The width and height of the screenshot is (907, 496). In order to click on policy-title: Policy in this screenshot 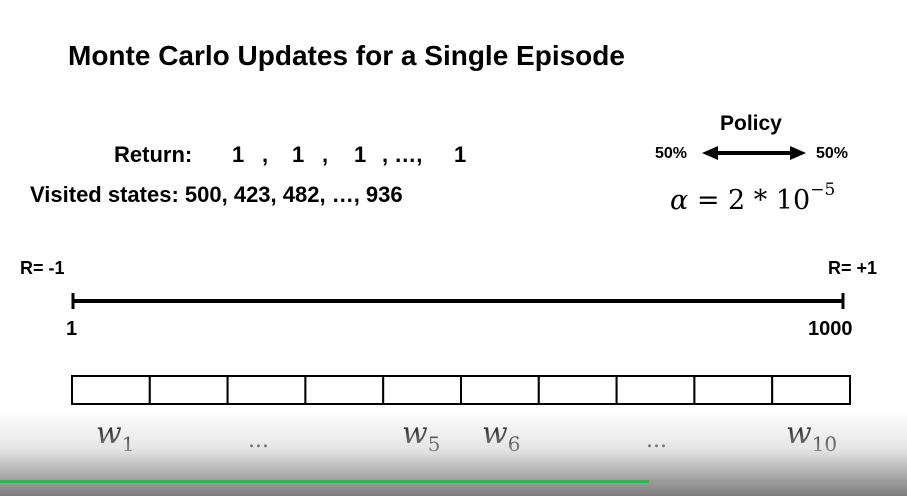, I will do `click(751, 123)`.